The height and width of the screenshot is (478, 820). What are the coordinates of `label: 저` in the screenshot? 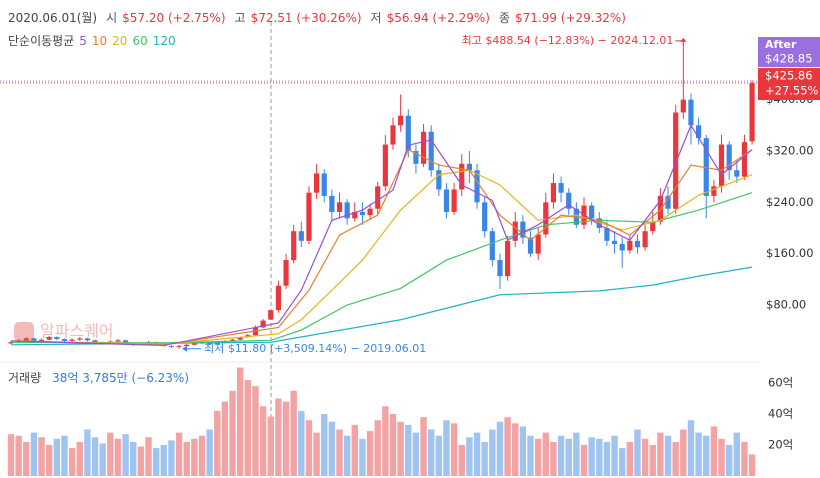 It's located at (376, 18).